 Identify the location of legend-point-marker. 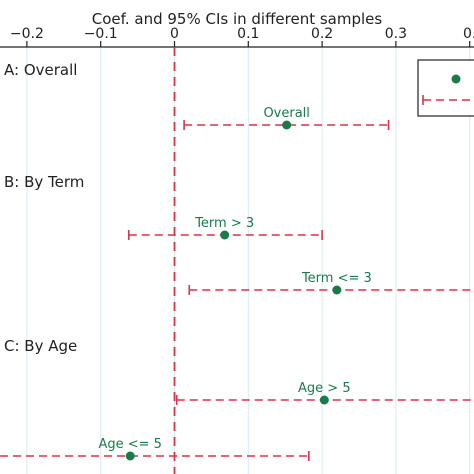
(456, 79).